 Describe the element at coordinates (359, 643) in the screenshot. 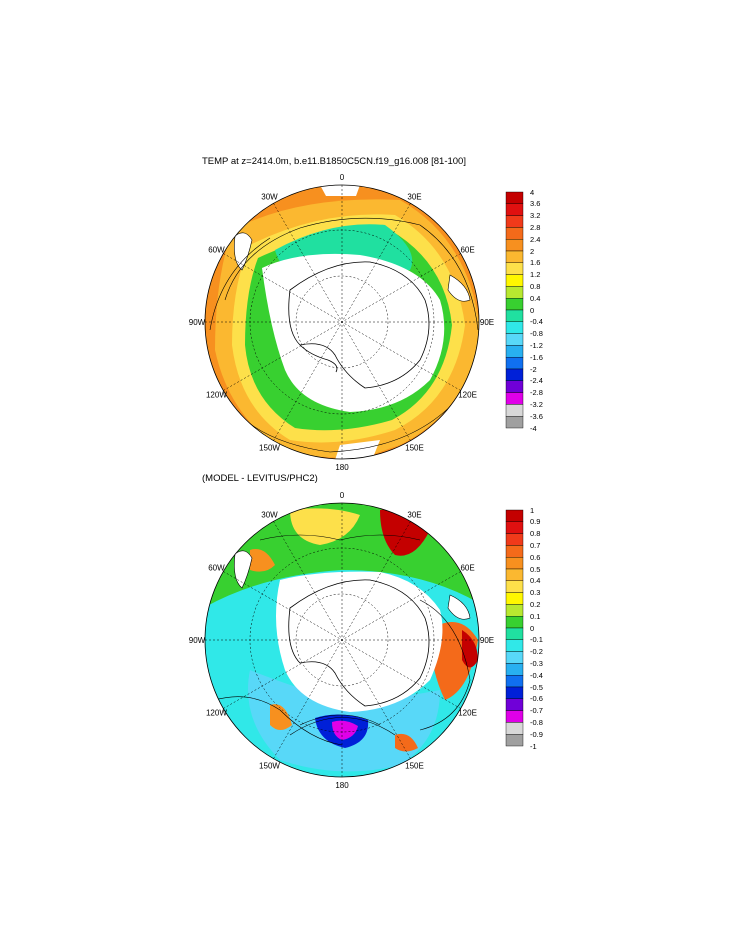

I see `antarctica-coast-bottom` at that location.